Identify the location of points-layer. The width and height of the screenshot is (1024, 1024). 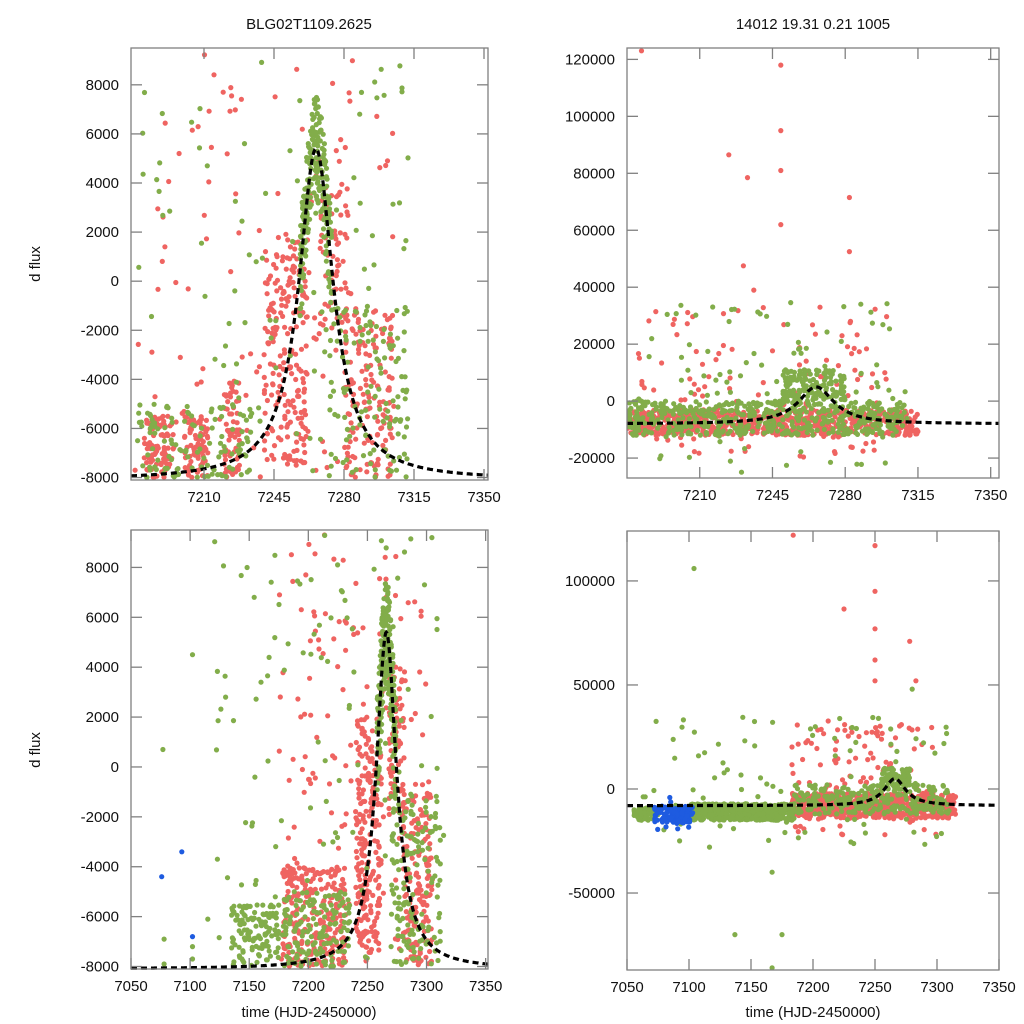
(303, 750).